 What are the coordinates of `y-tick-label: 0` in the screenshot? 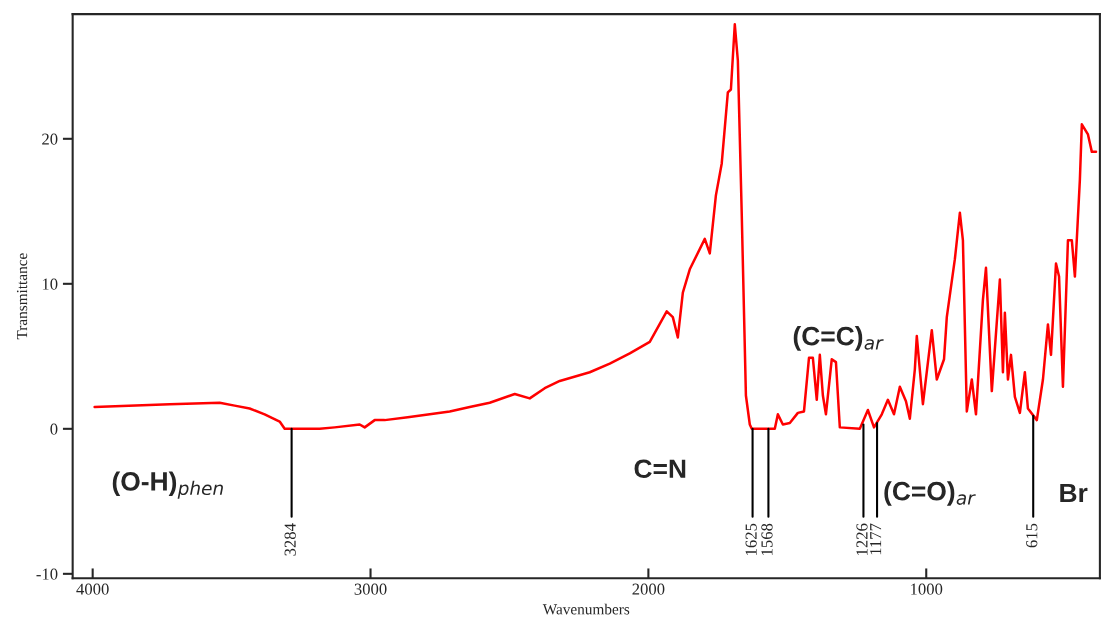 It's located at (54, 429).